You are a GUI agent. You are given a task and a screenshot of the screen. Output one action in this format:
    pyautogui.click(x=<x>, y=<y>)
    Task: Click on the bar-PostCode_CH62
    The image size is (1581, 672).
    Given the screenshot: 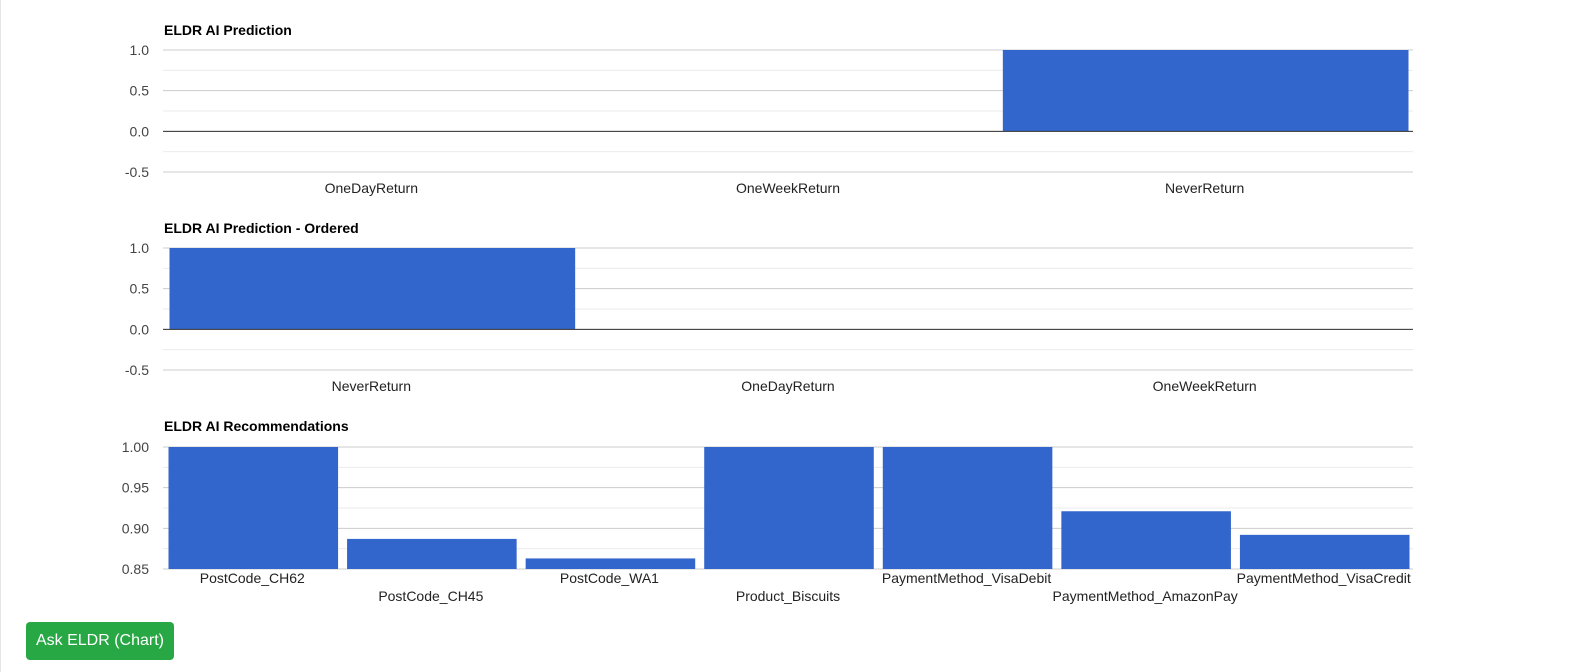 What is the action you would take?
    pyautogui.click(x=253, y=508)
    